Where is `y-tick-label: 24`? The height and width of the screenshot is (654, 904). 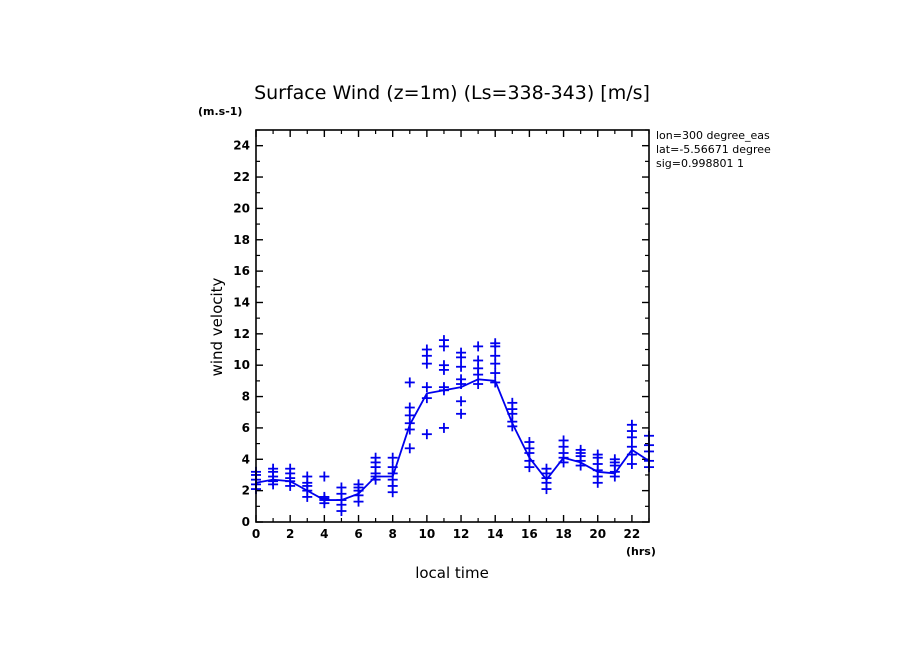
y-tick-label: 24 is located at coordinates (241, 146).